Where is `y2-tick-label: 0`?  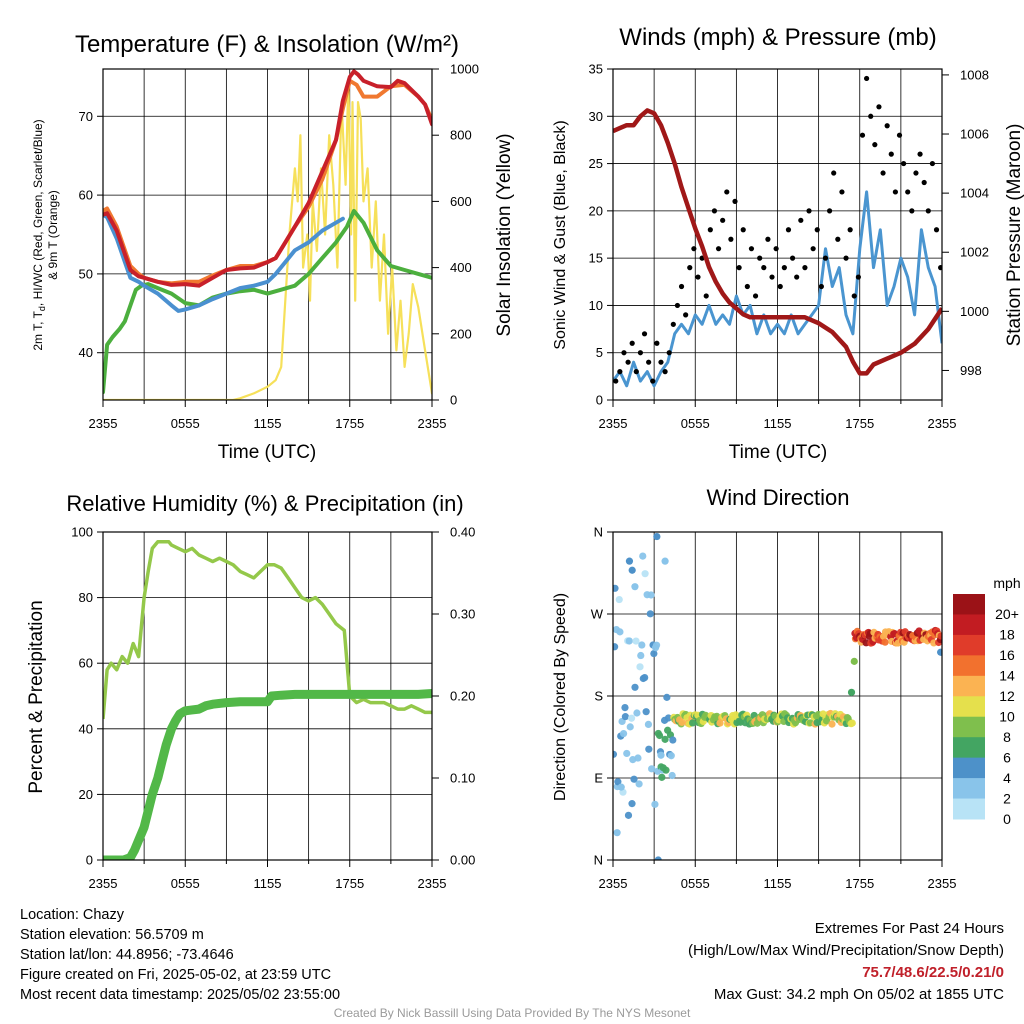 y2-tick-label: 0 is located at coordinates (453, 400).